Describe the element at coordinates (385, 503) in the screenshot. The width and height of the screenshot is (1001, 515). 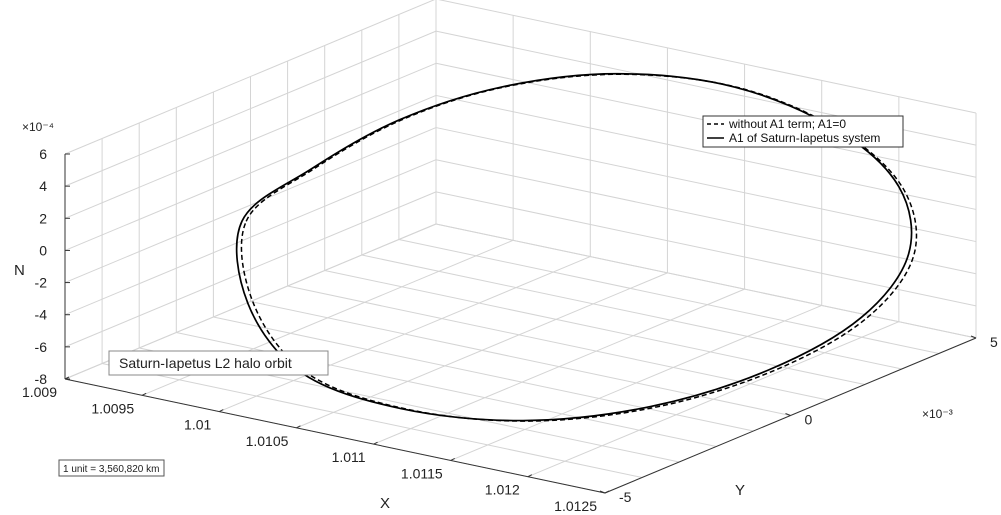
I see `x-axis-label: X` at that location.